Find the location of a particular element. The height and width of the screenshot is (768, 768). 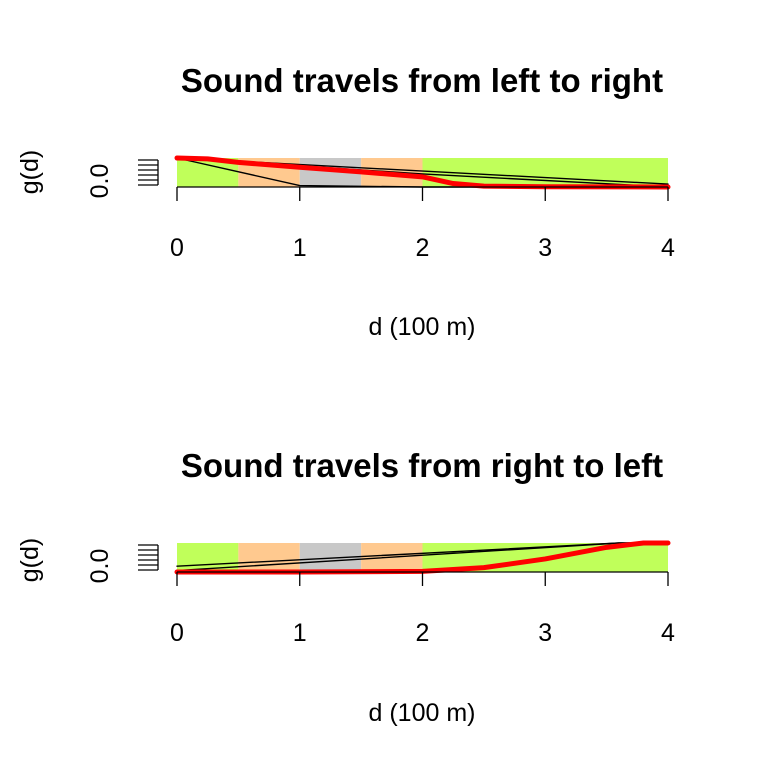

panel-title: Sound travels from left to right is located at coordinates (422, 80).